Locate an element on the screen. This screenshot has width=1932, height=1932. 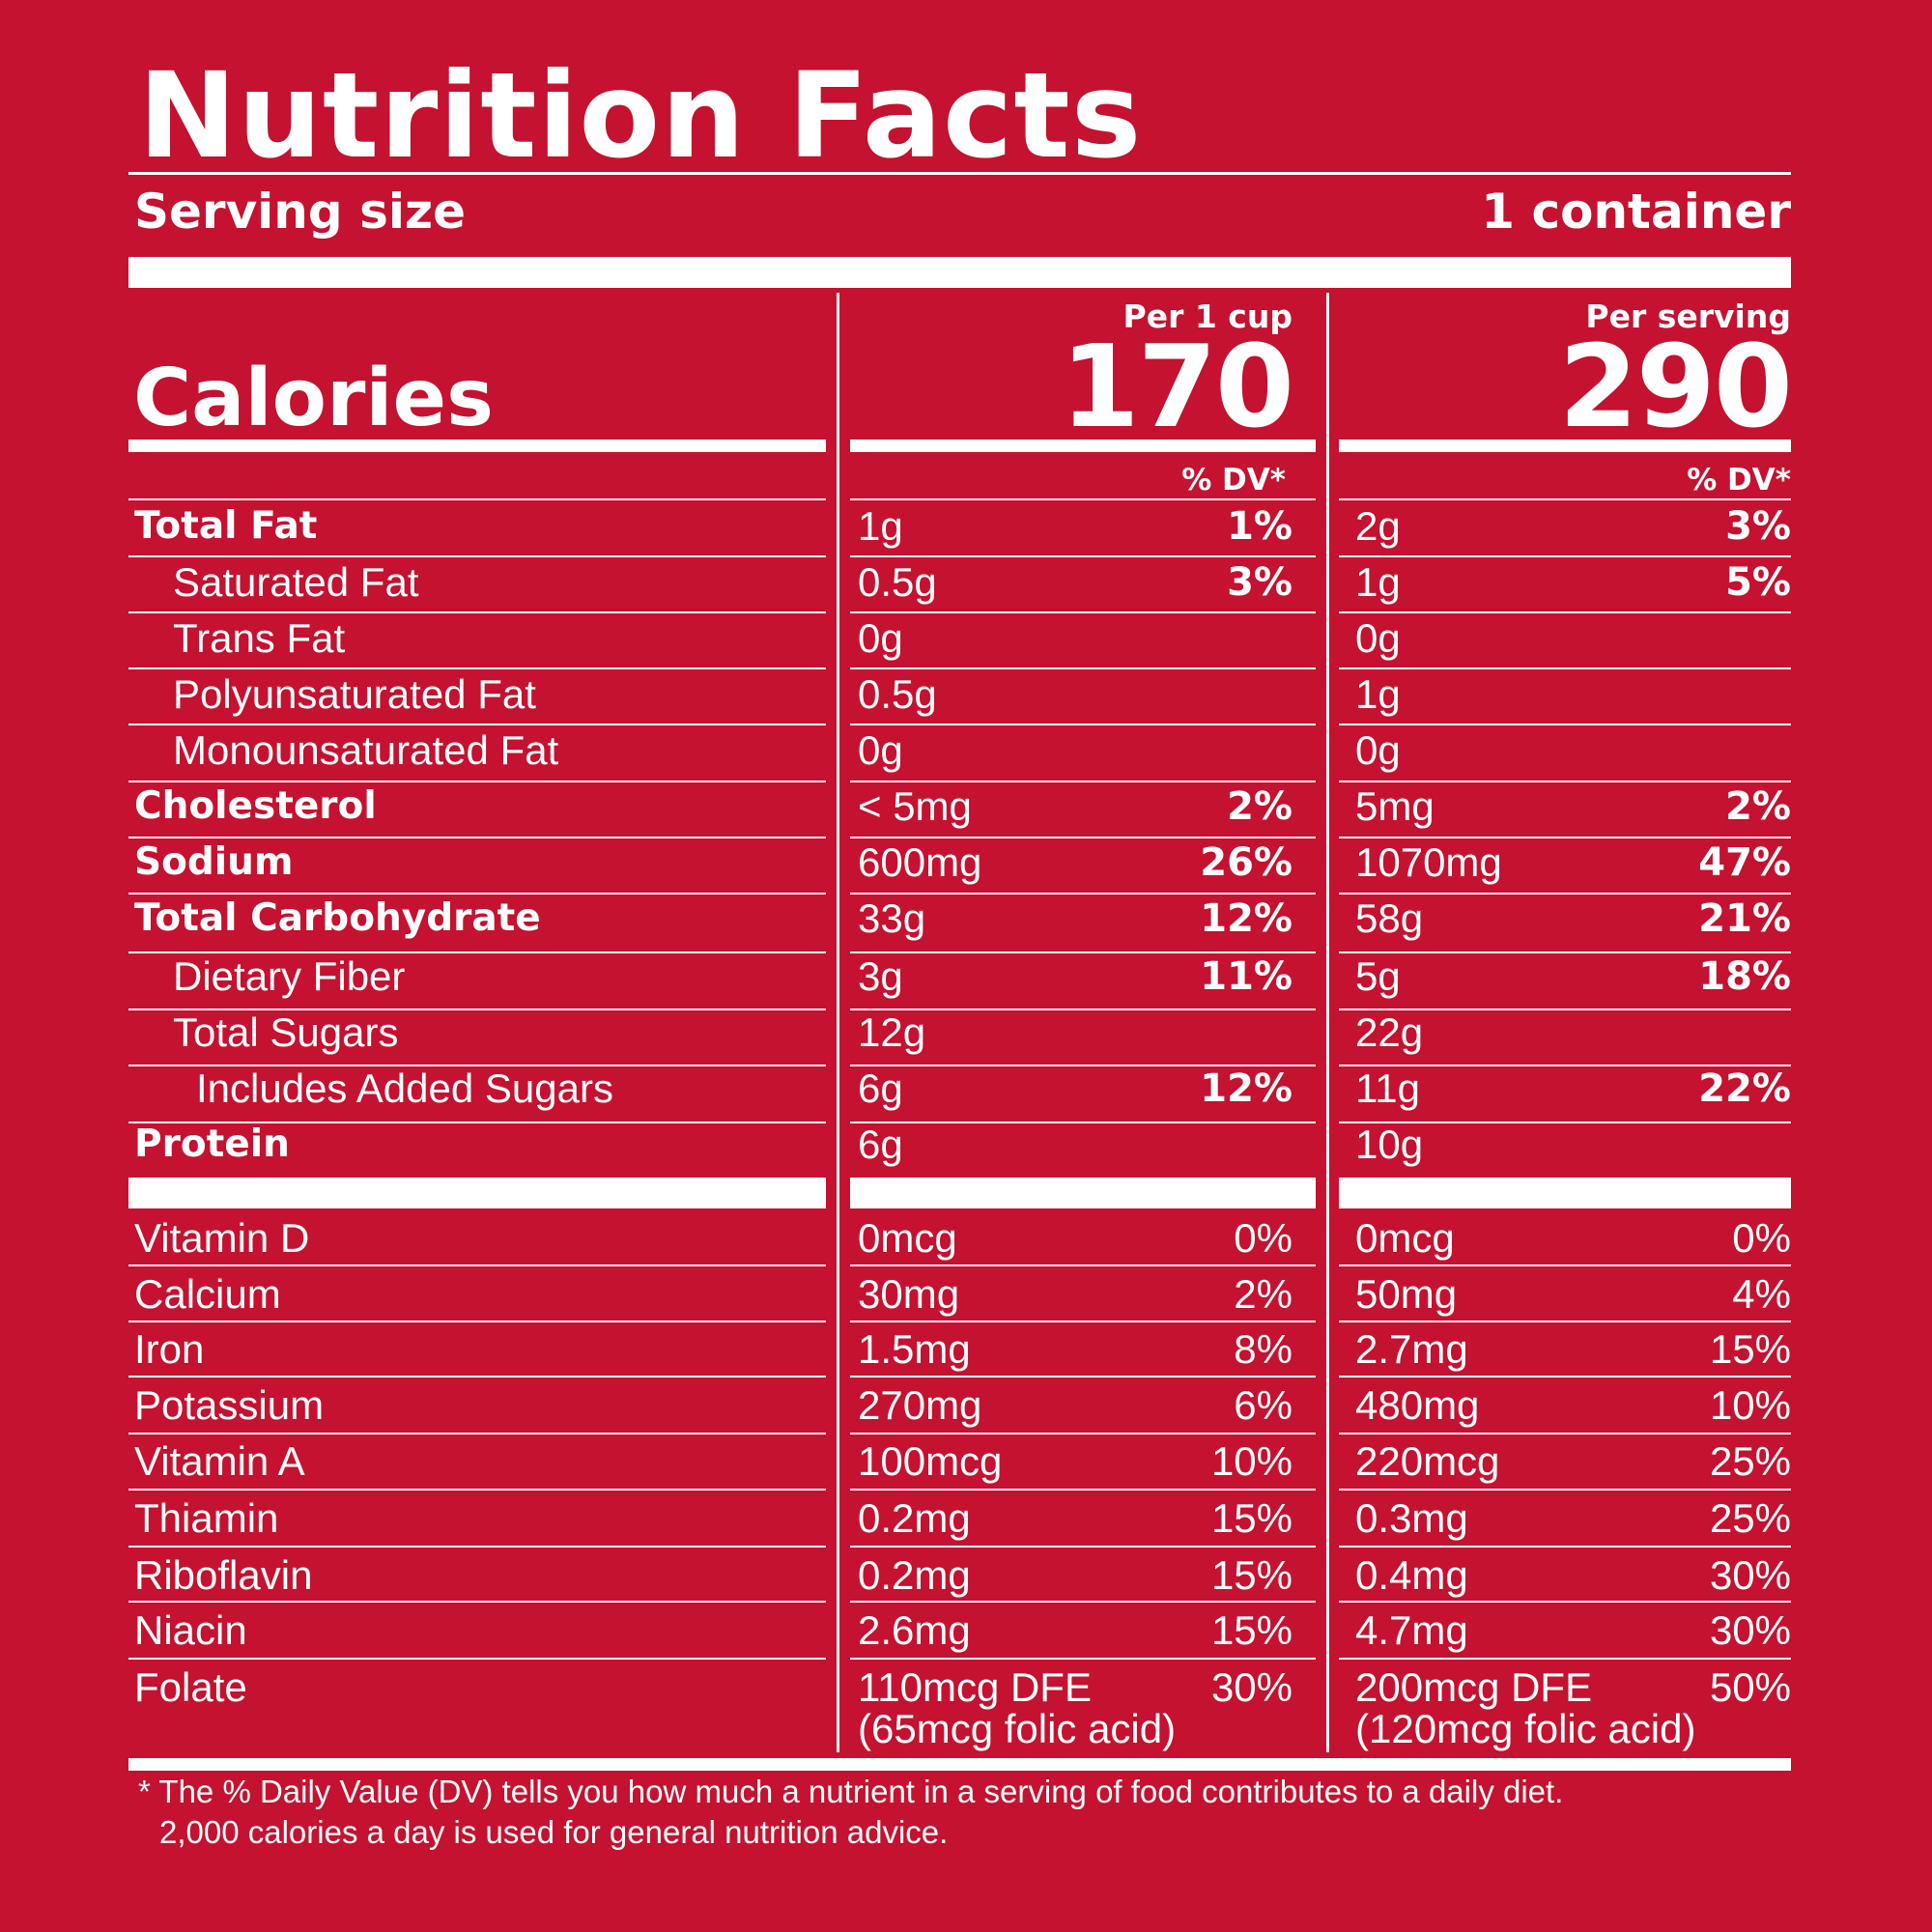
dv-per-cup: 15% is located at coordinates (1251, 1575).